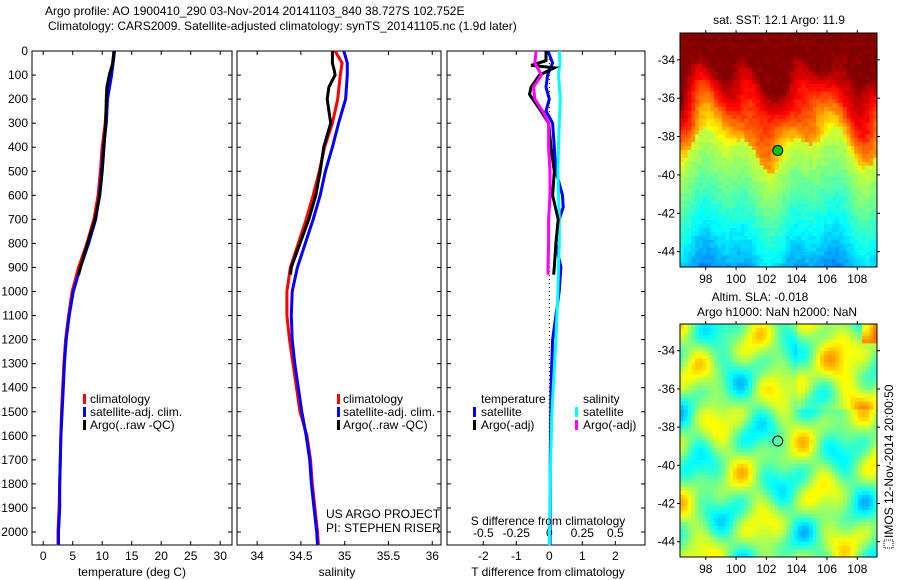 This screenshot has height=580, width=900. Describe the element at coordinates (389, 556) in the screenshot. I see `x-tick-label: 35.5` at that location.